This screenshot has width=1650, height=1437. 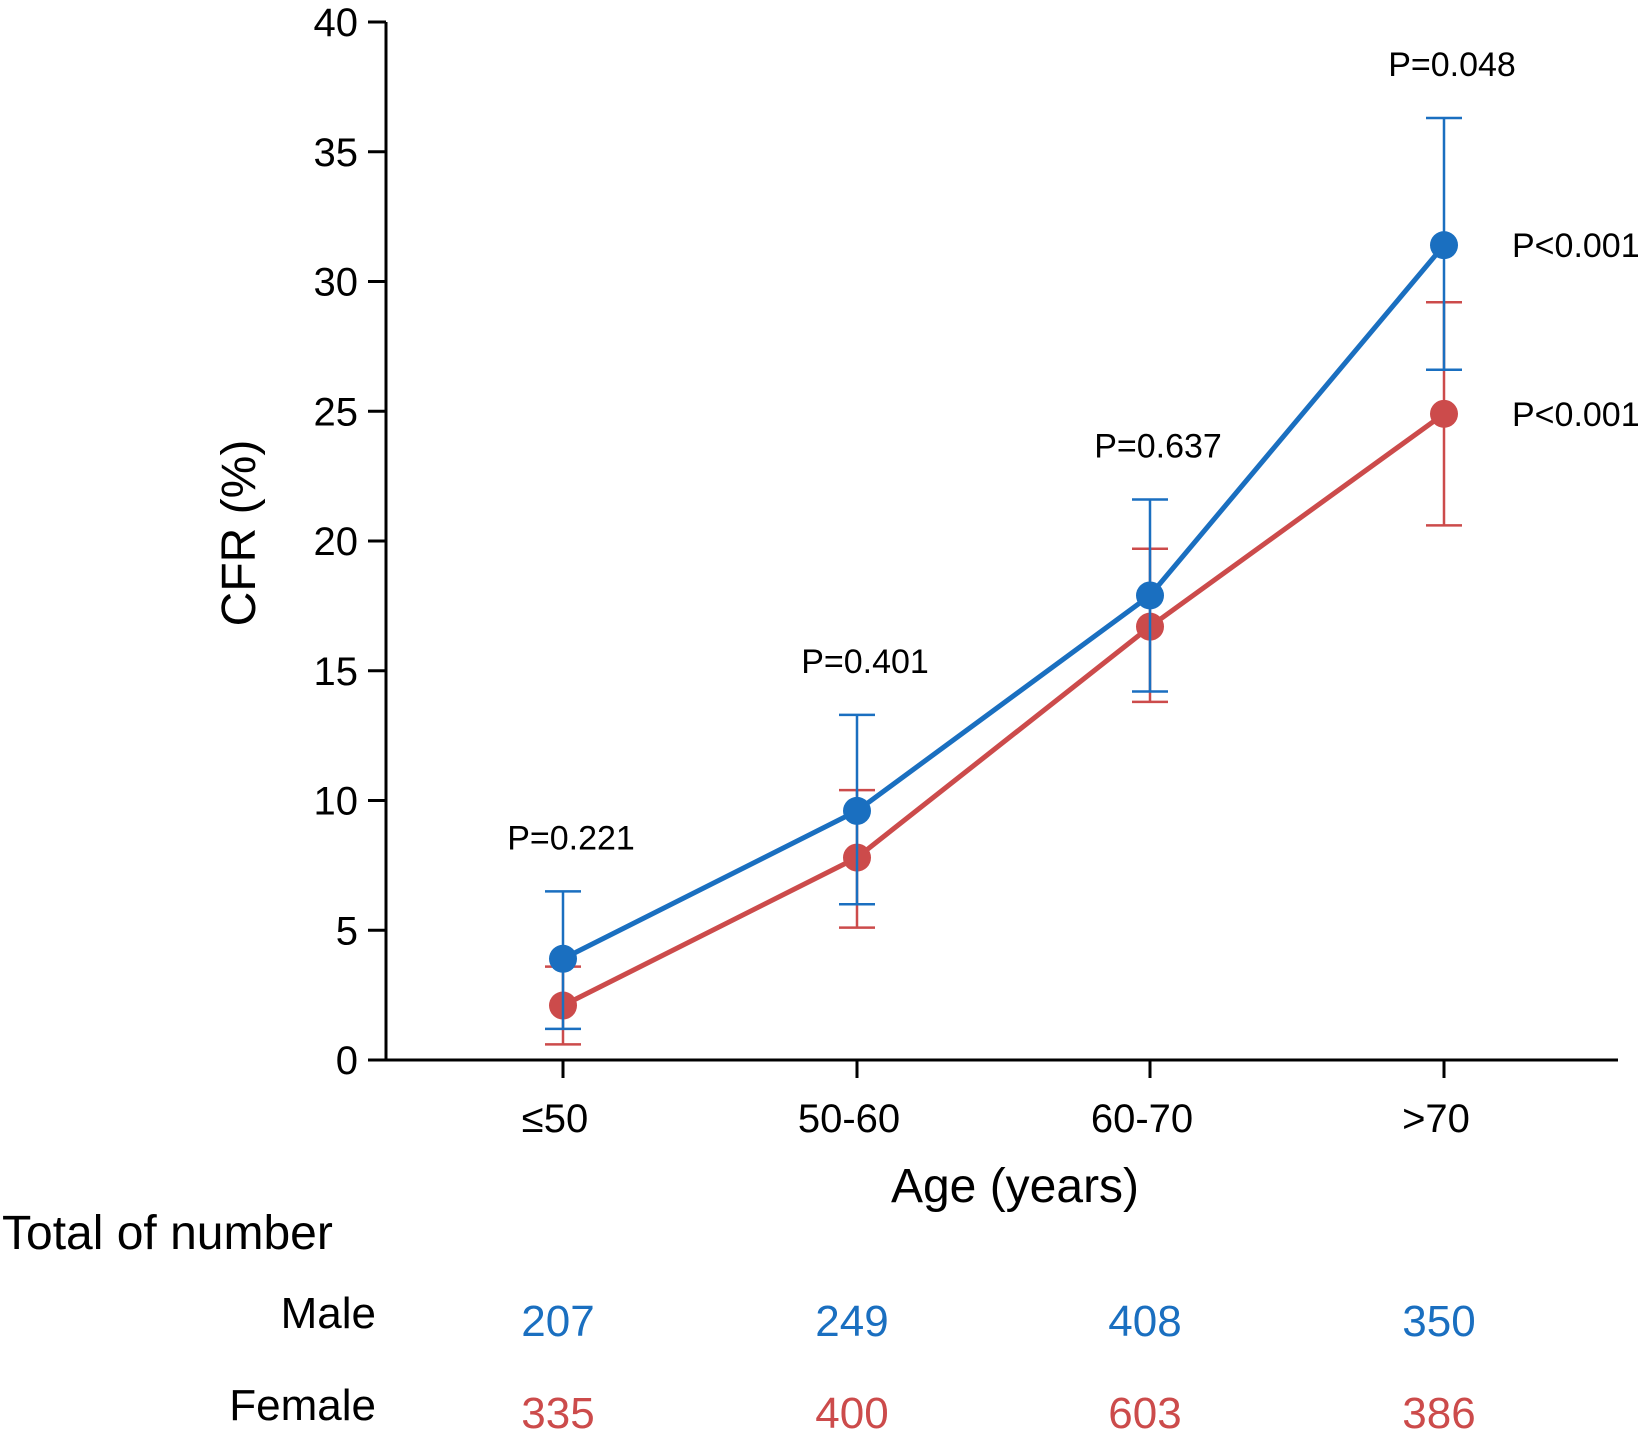 I want to click on comparison-p-label: P=0.221, so click(x=571, y=838).